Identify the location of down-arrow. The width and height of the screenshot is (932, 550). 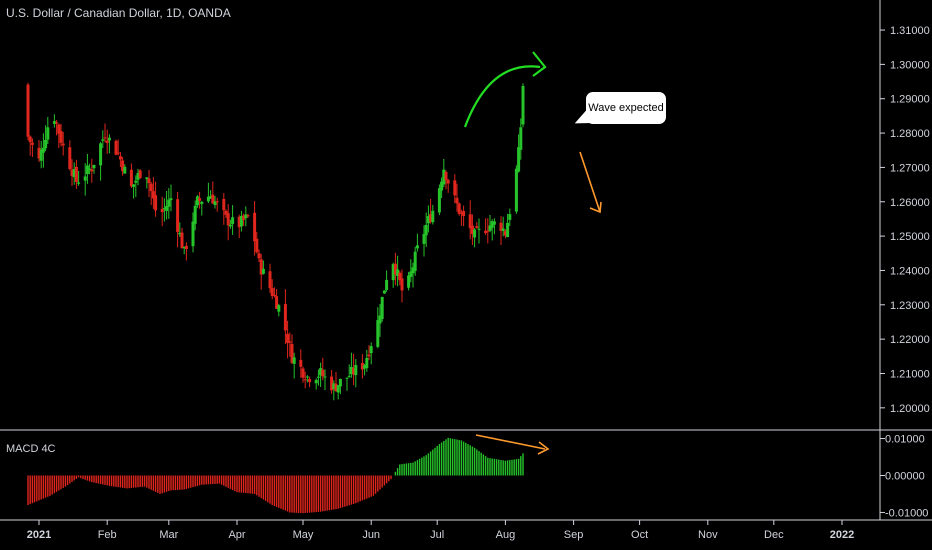
(590, 182).